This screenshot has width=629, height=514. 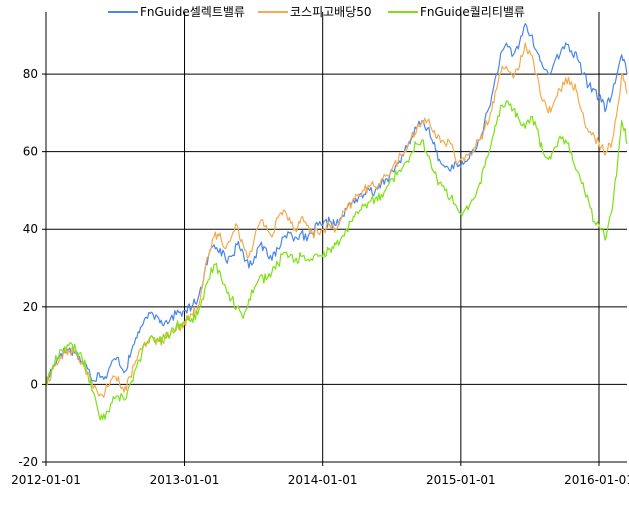 What do you see at coordinates (30, 229) in the screenshot?
I see `y-tick-label: 40` at bounding box center [30, 229].